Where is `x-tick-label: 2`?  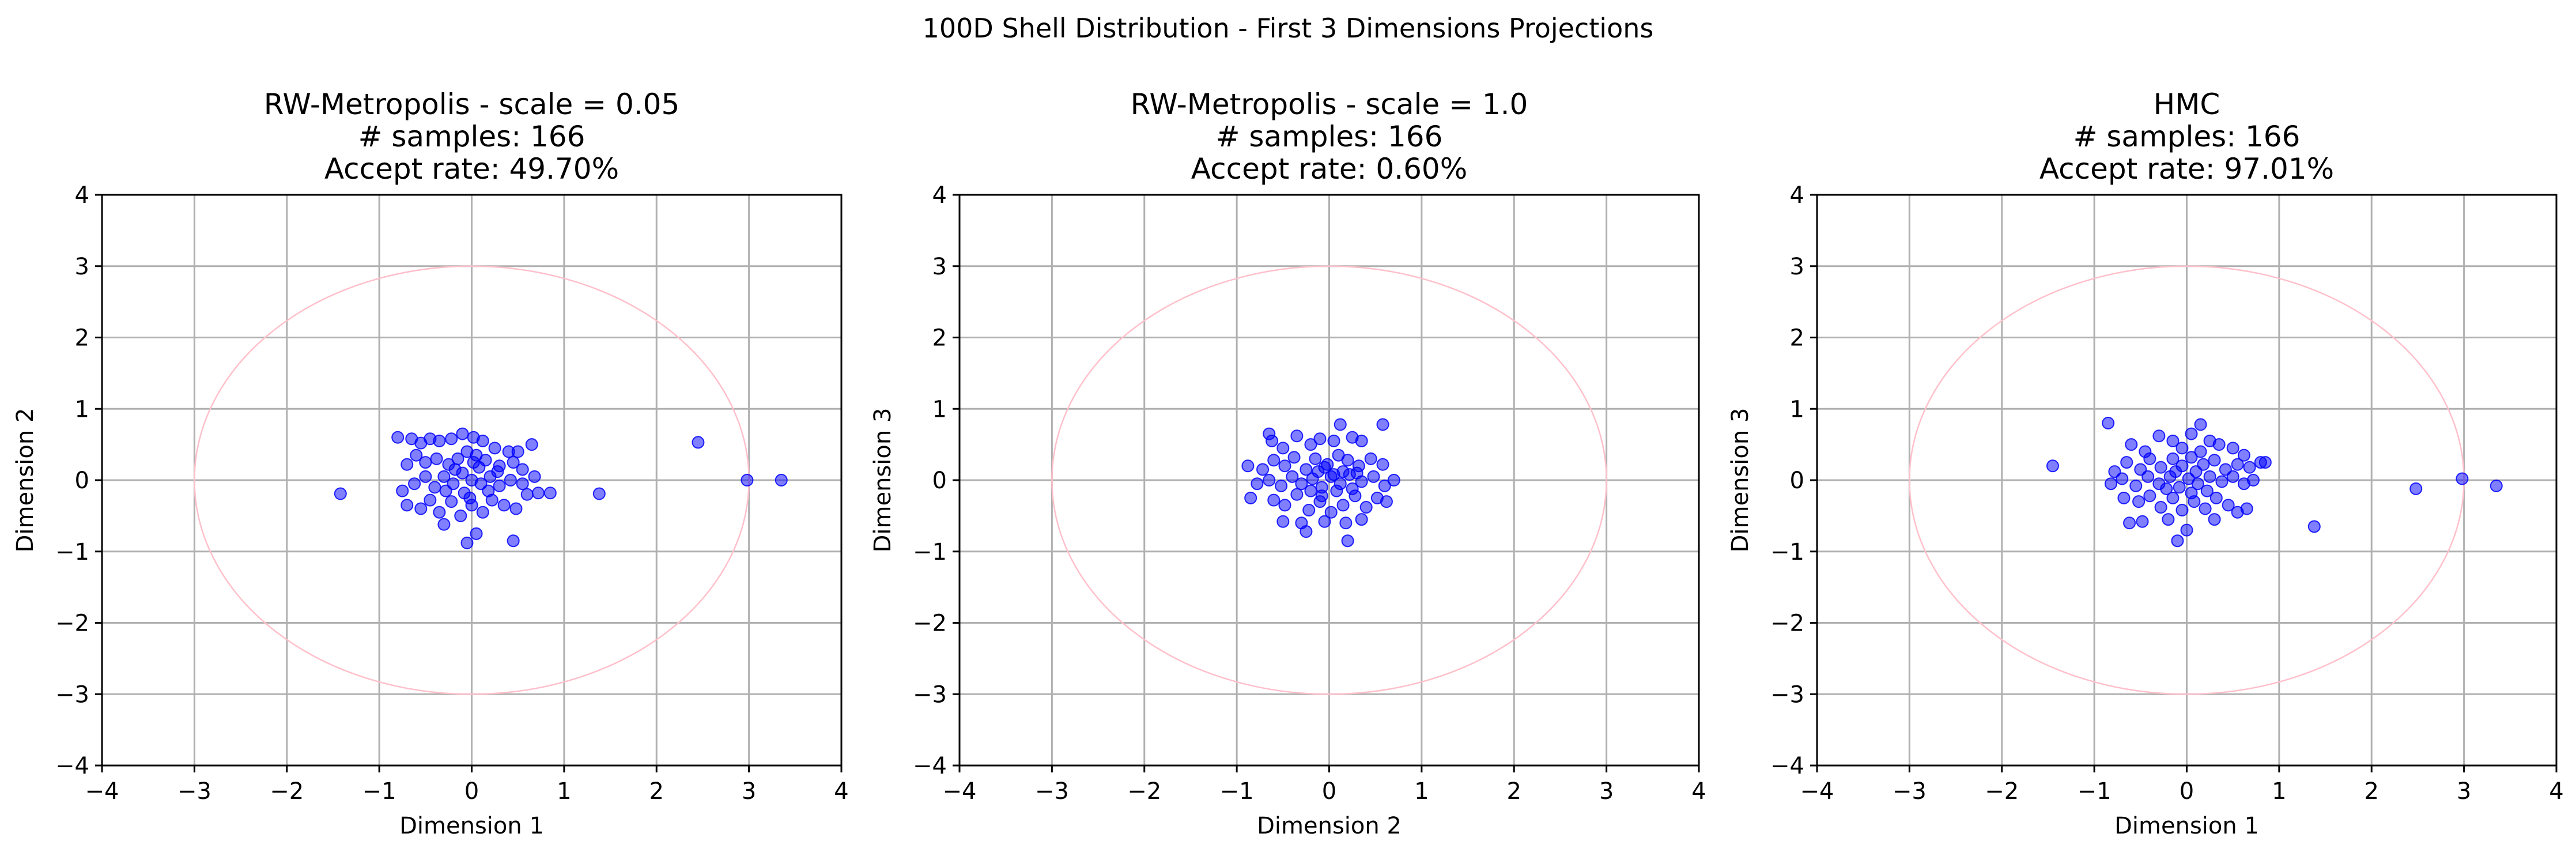
x-tick-label: 2 is located at coordinates (656, 791).